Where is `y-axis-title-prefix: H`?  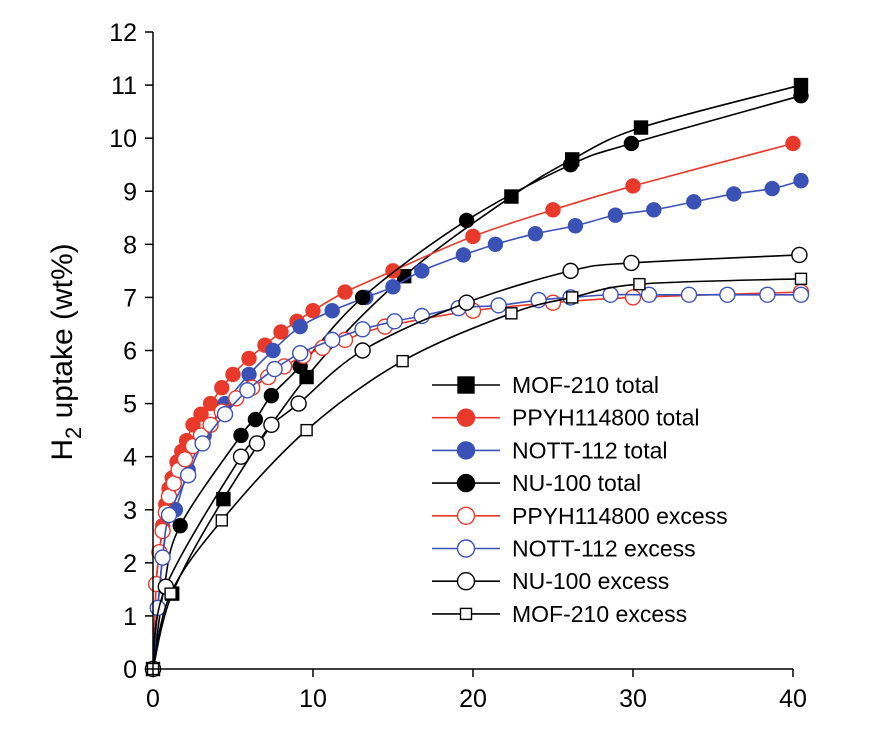
y-axis-title-prefix: H is located at coordinates (62, 450).